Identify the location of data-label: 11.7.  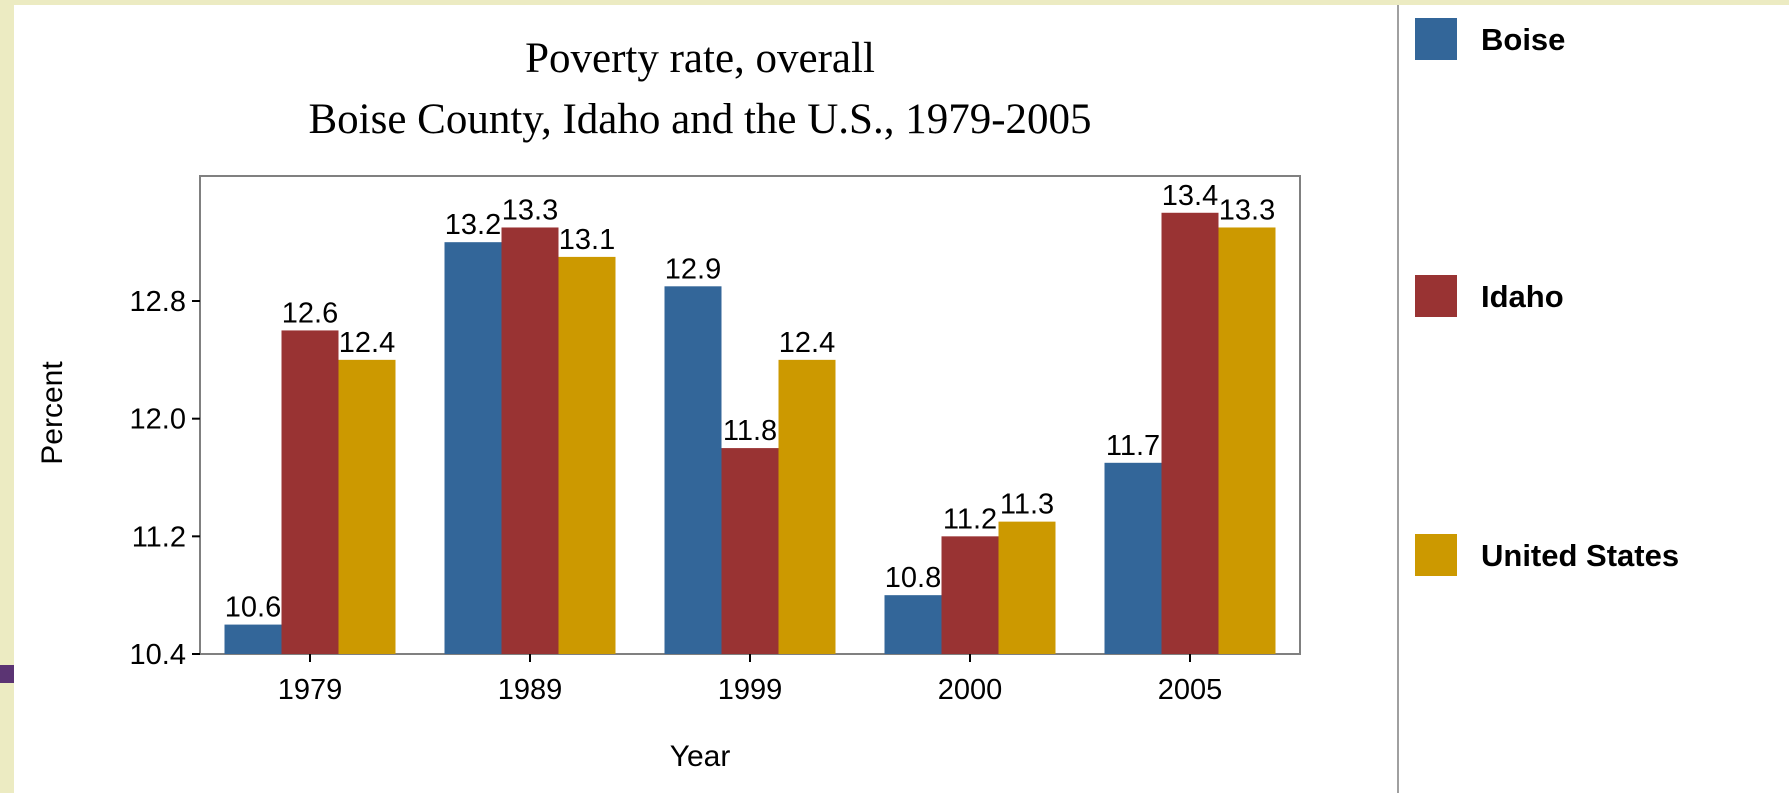
(1133, 446).